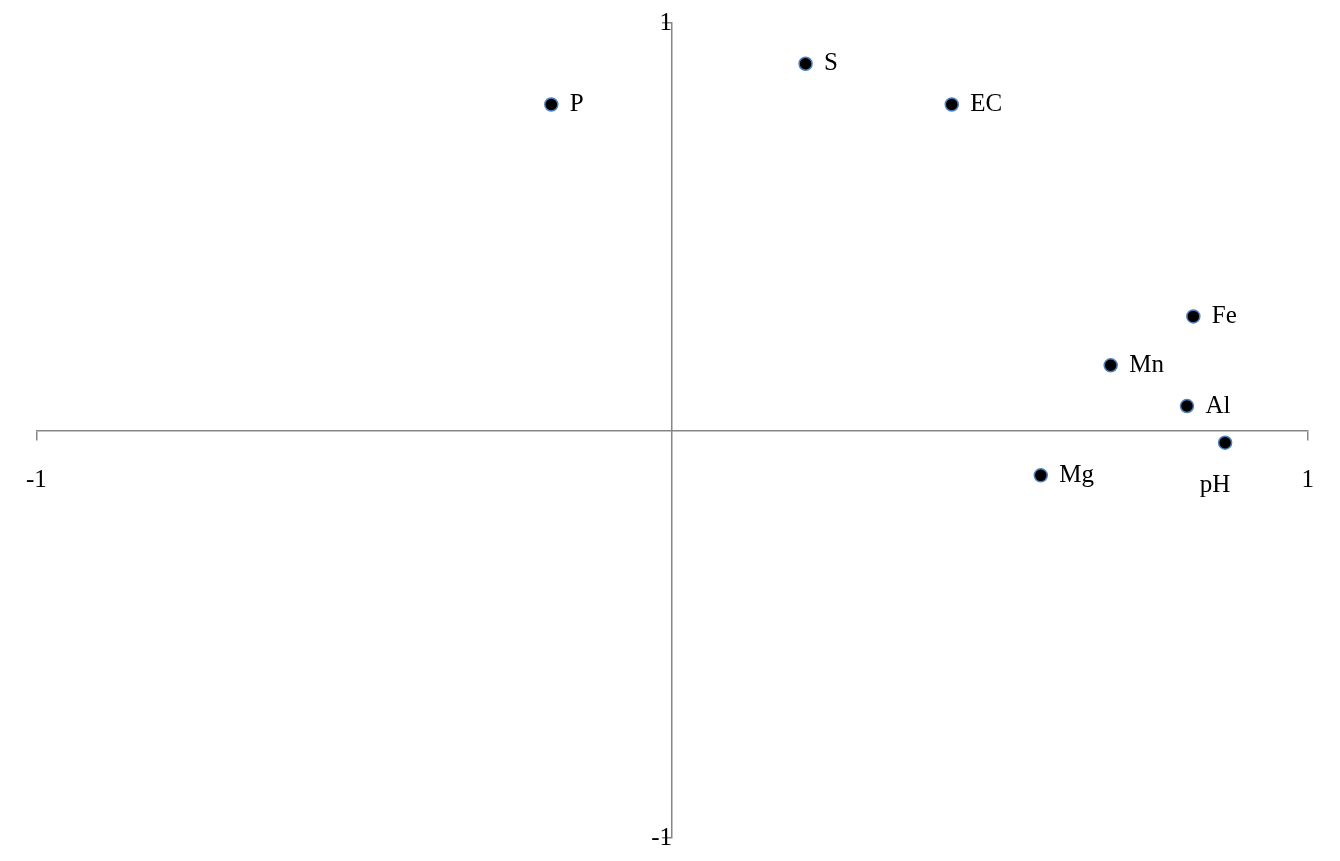 This screenshot has height=861, width=1340. I want to click on series-label: S, so click(831, 62).